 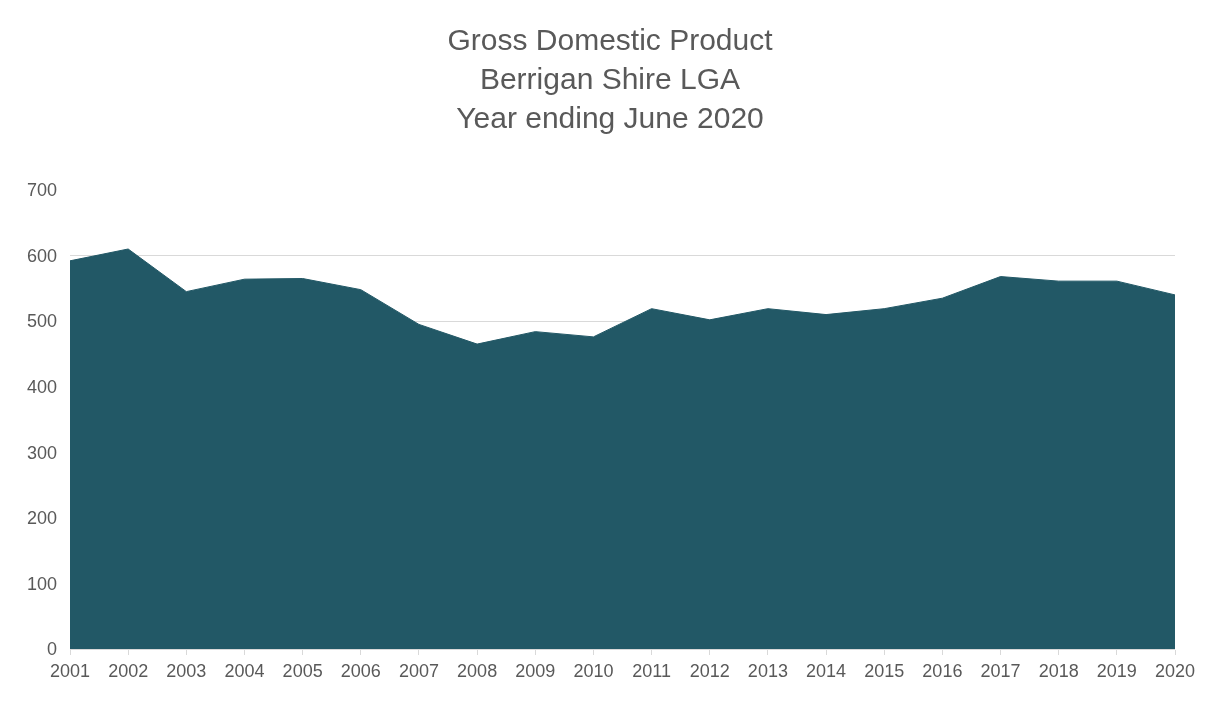 What do you see at coordinates (418, 670) in the screenshot?
I see `x-tick-label: 2007` at bounding box center [418, 670].